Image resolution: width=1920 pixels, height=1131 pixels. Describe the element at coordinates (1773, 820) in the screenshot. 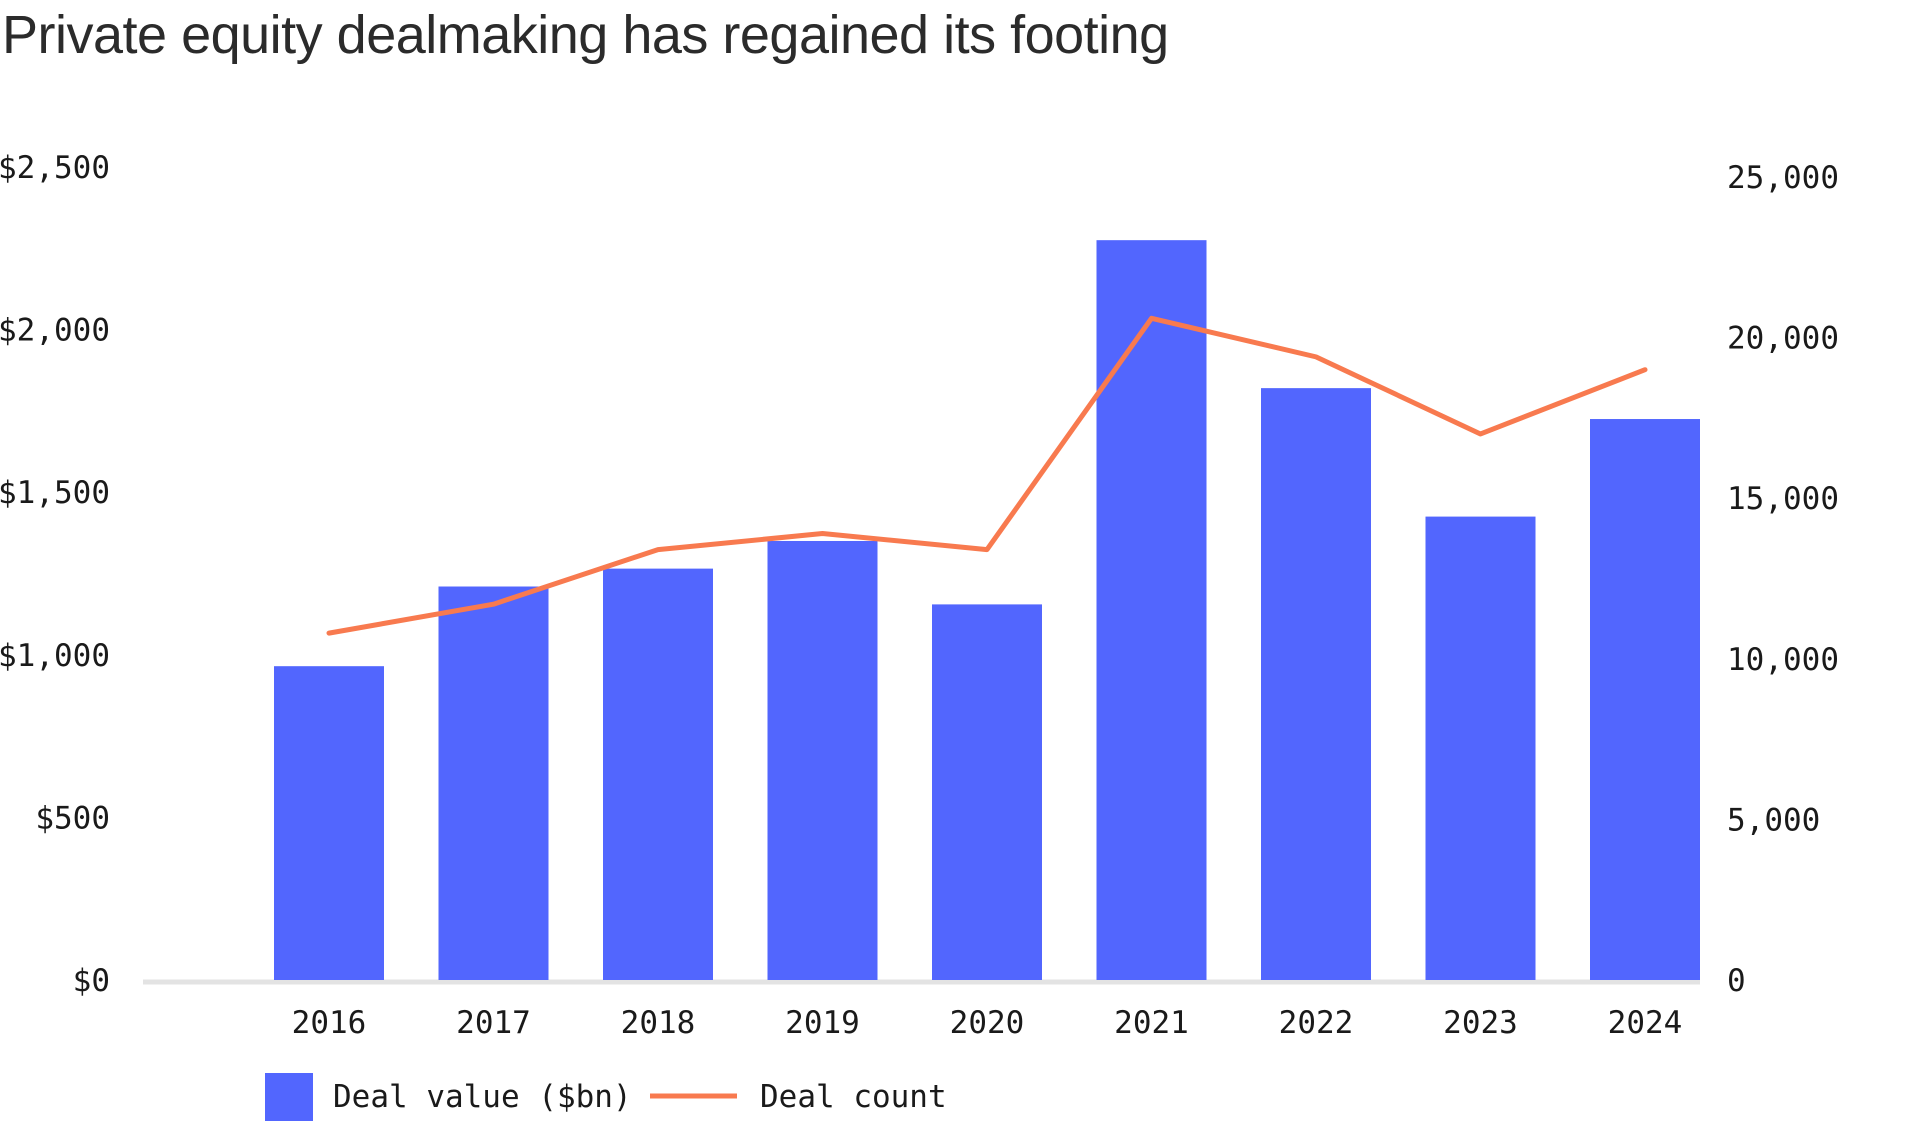

I see `right-y-tick-label: 5,000` at that location.